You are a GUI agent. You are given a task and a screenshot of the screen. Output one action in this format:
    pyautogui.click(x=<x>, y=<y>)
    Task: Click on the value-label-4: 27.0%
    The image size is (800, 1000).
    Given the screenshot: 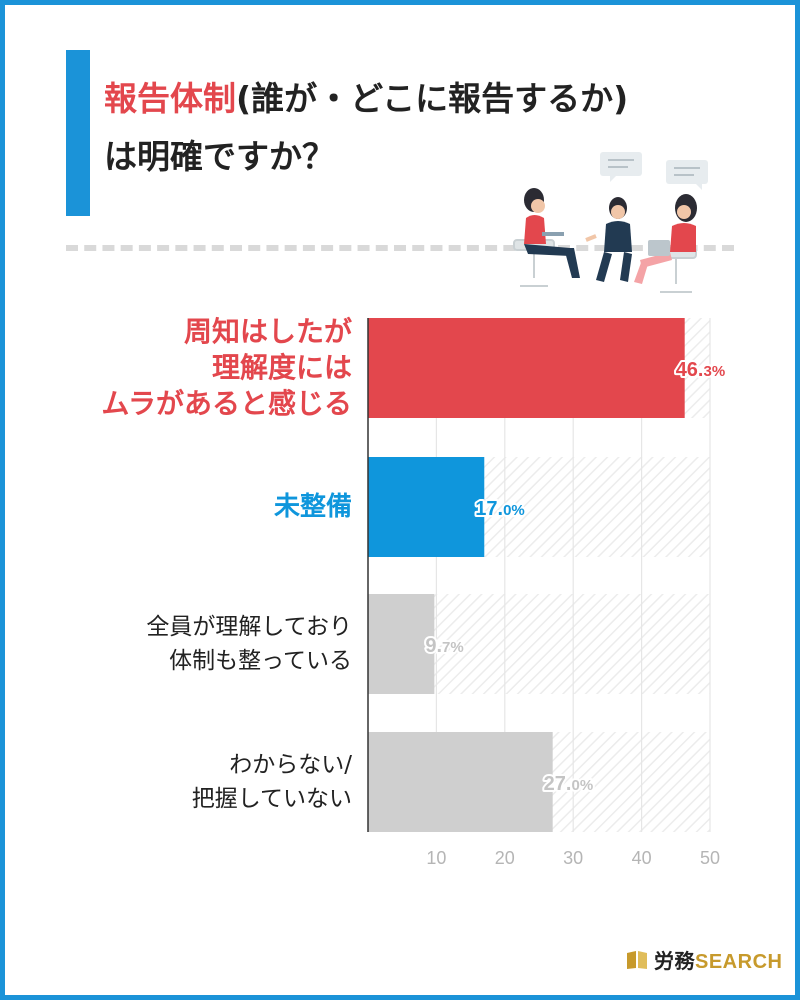 What is the action you would take?
    pyautogui.click(x=569, y=784)
    